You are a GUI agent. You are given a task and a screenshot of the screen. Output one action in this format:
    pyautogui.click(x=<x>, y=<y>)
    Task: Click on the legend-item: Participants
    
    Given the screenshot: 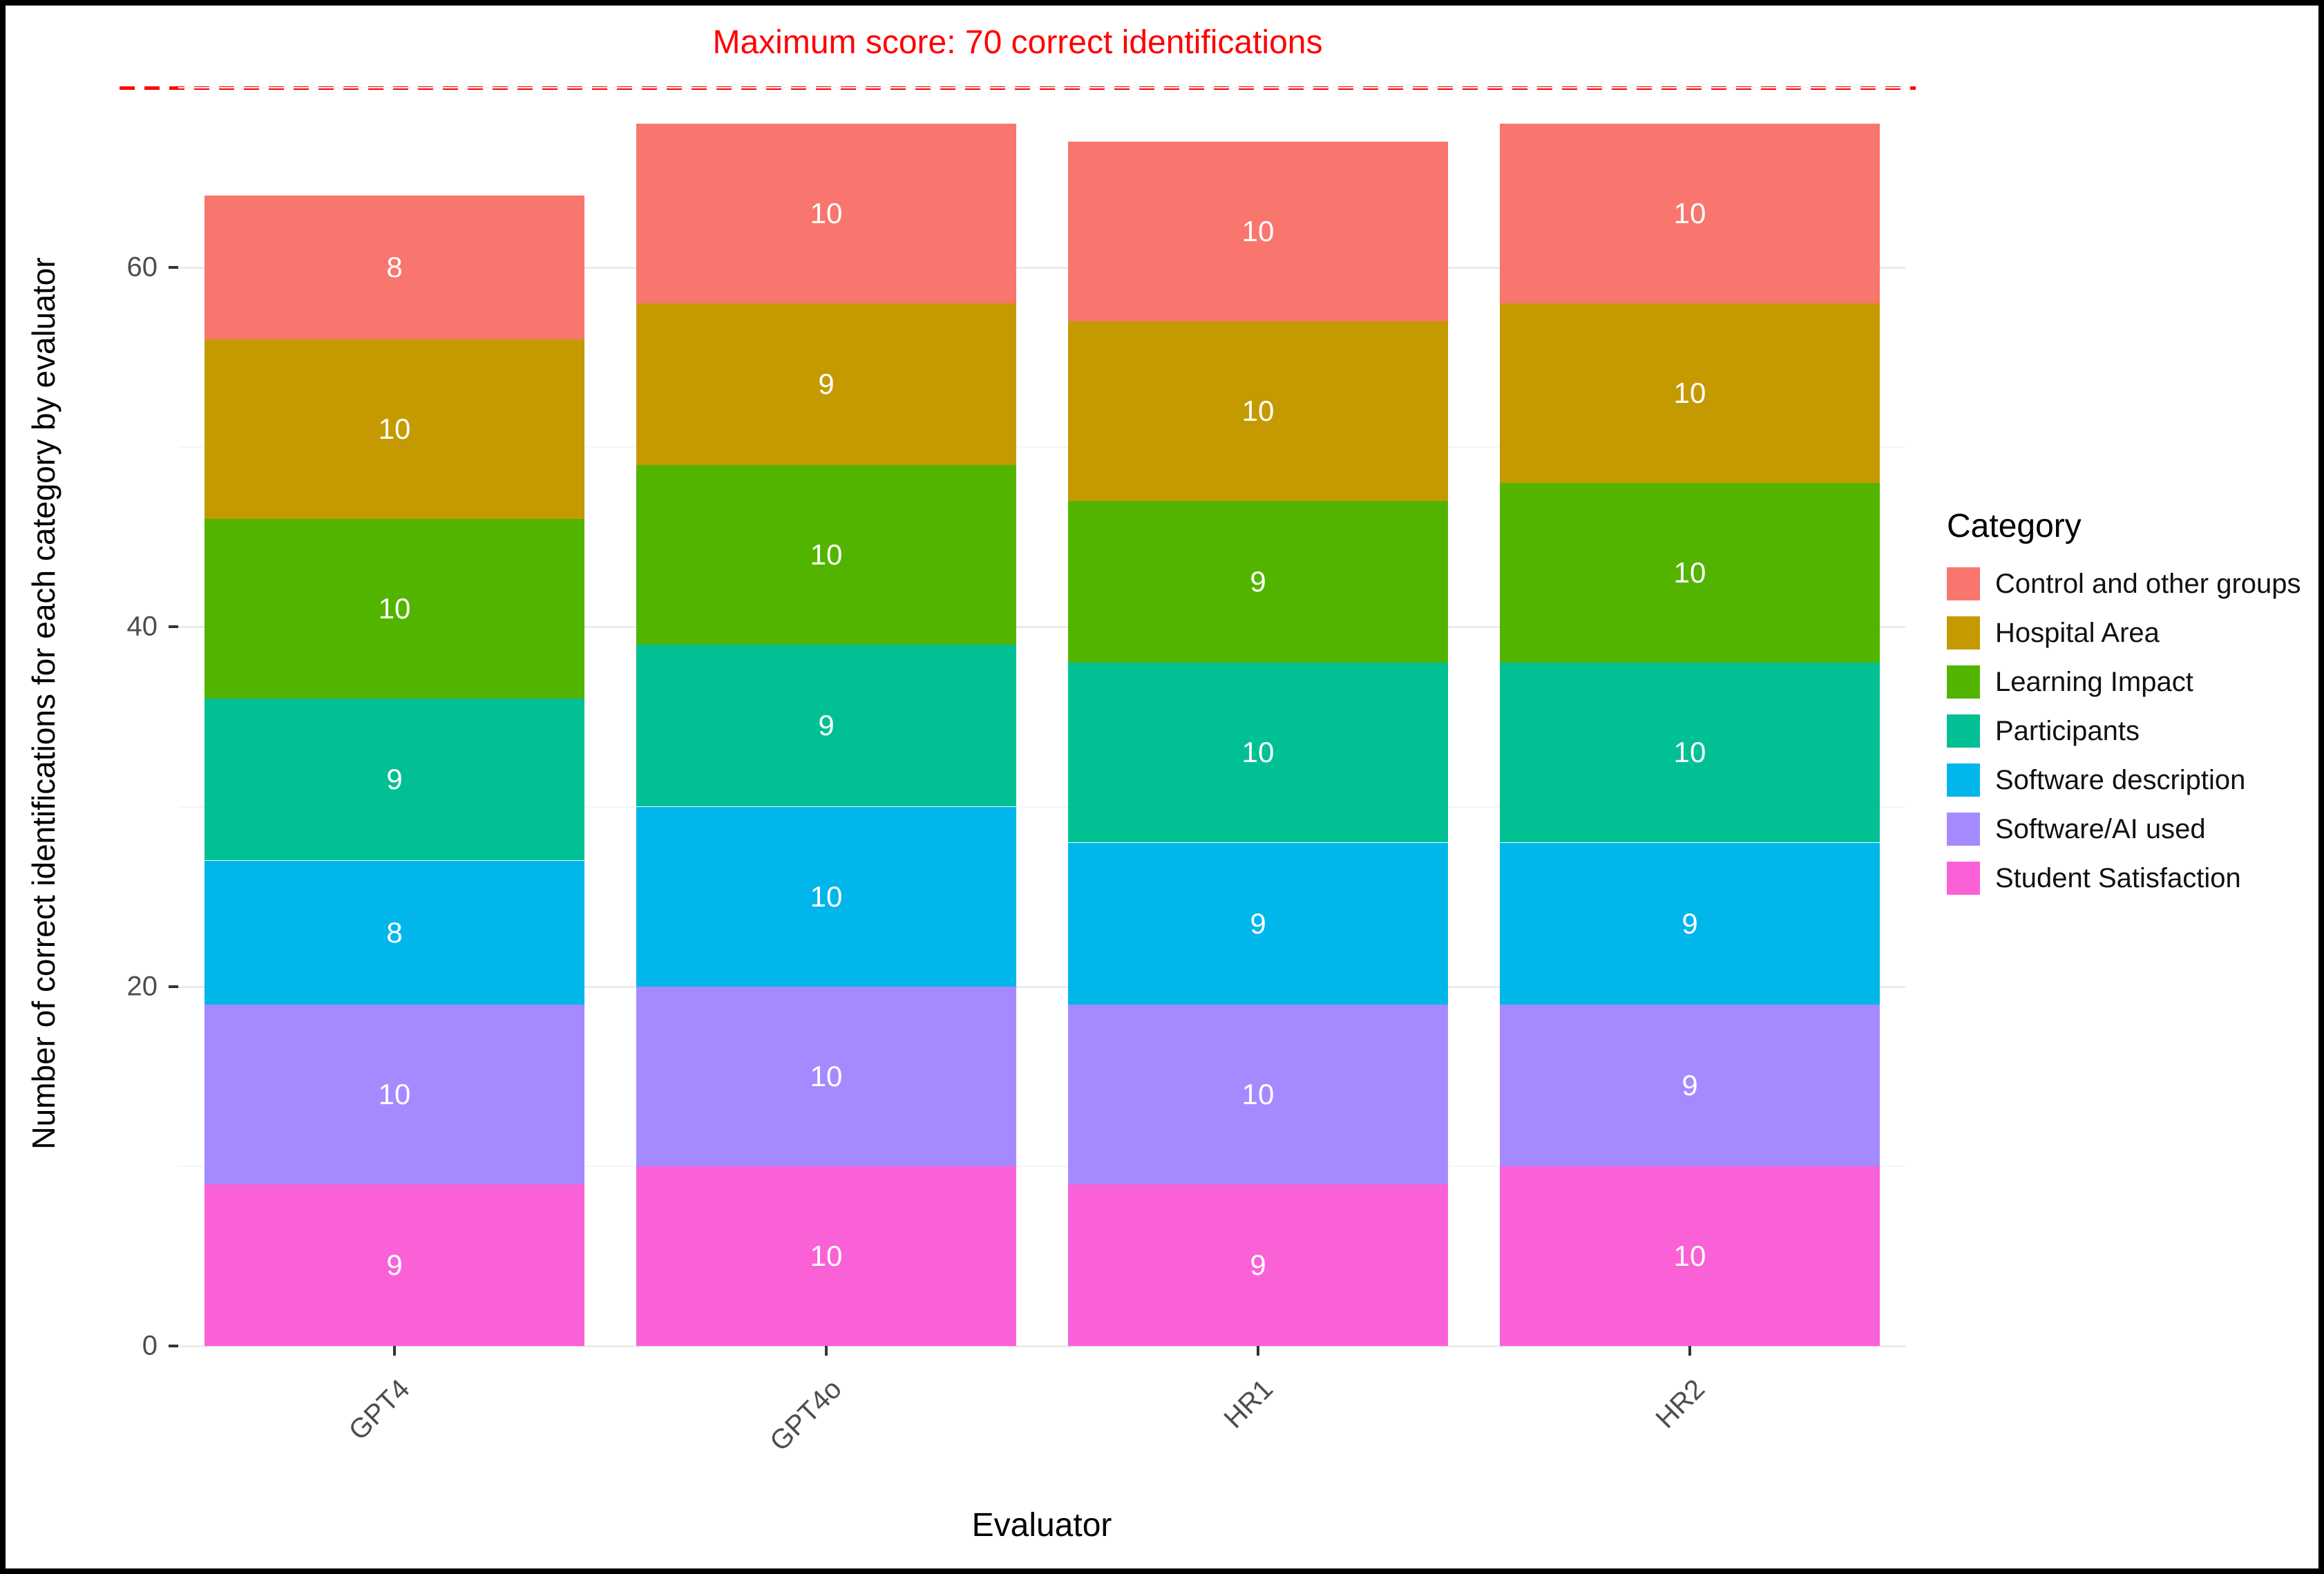 What is the action you would take?
    pyautogui.click(x=2124, y=731)
    